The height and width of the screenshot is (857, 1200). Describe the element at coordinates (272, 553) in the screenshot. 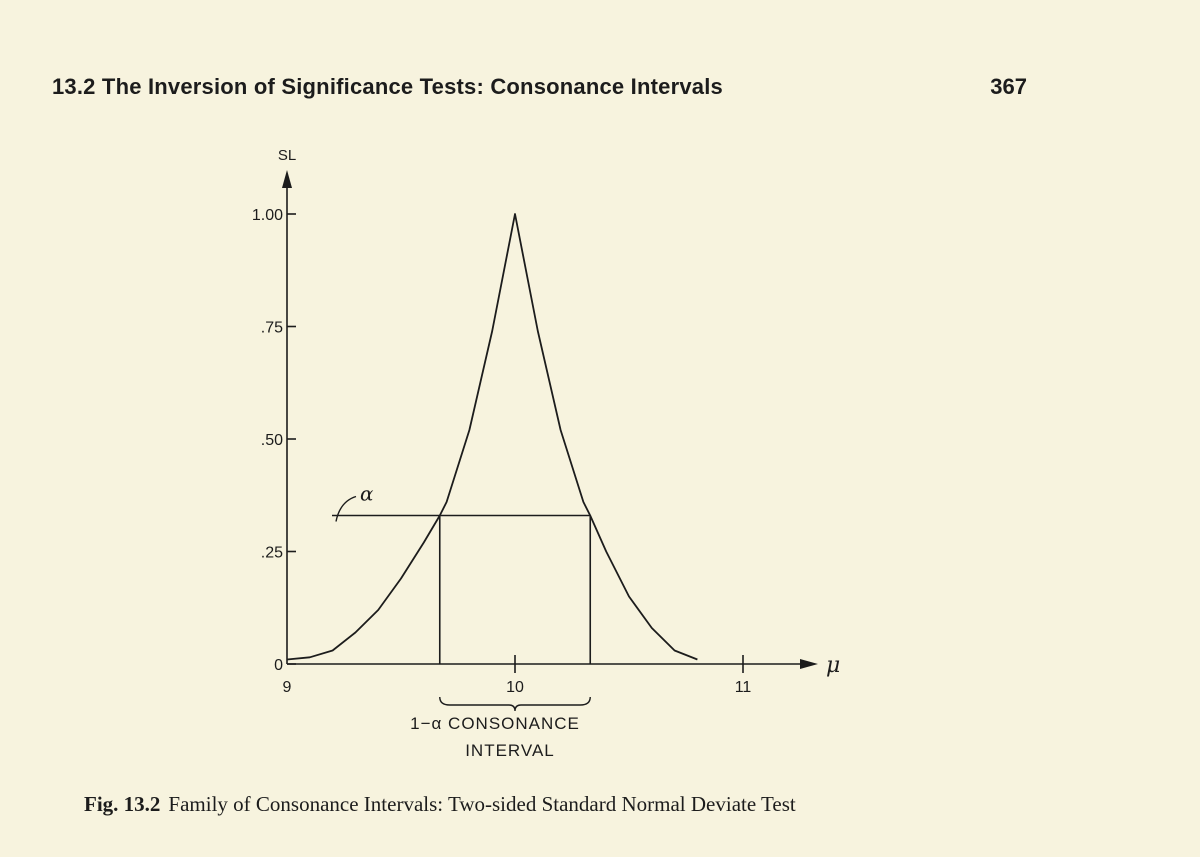

I see `y-tick-label-.25: .25` at that location.